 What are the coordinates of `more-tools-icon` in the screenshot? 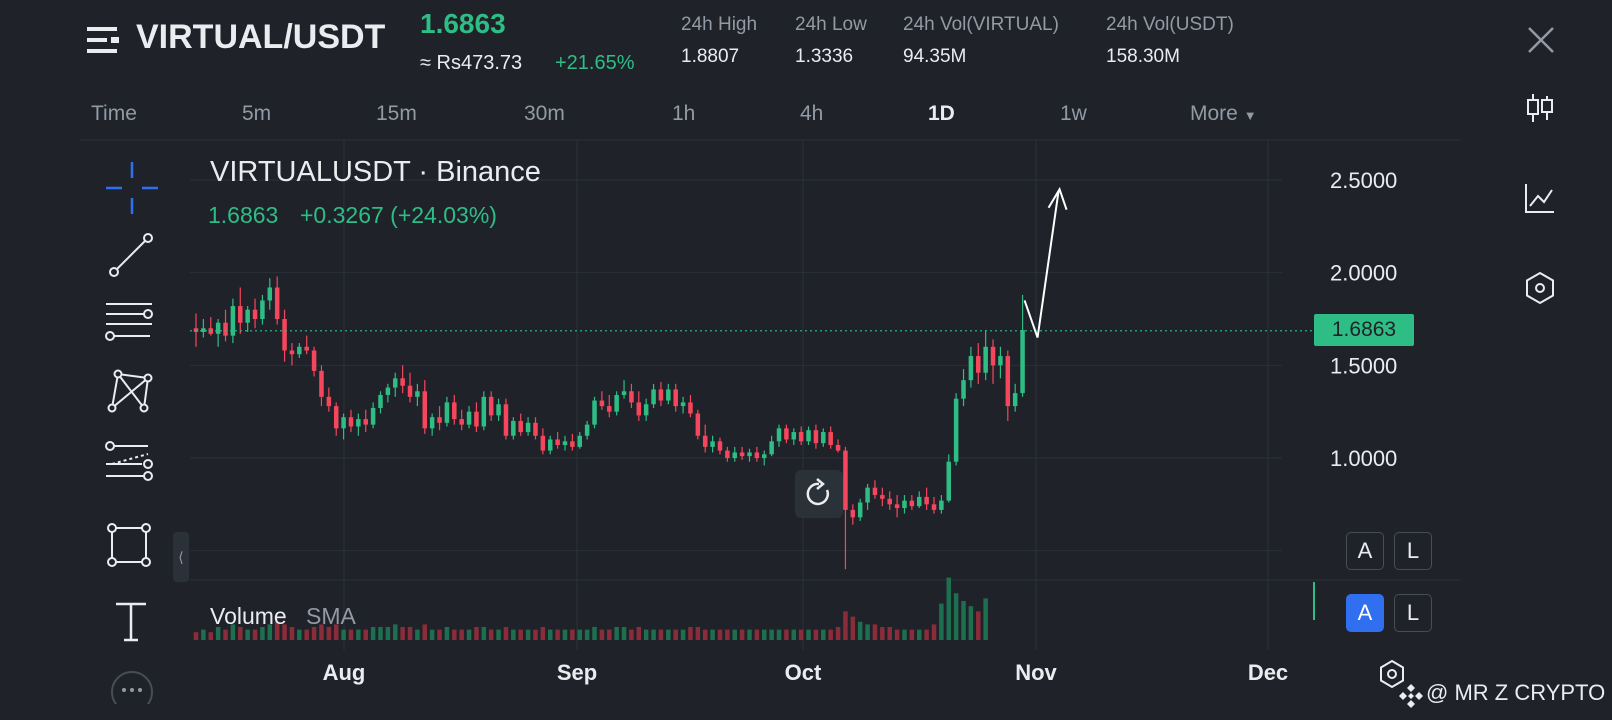 It's located at (132, 688).